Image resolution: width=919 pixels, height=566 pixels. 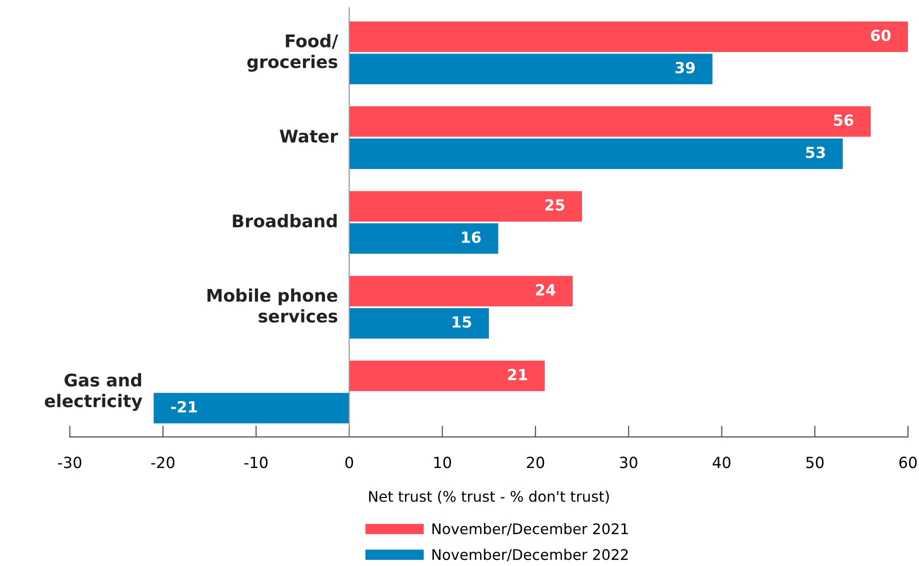 I want to click on data-label: 53, so click(x=815, y=152).